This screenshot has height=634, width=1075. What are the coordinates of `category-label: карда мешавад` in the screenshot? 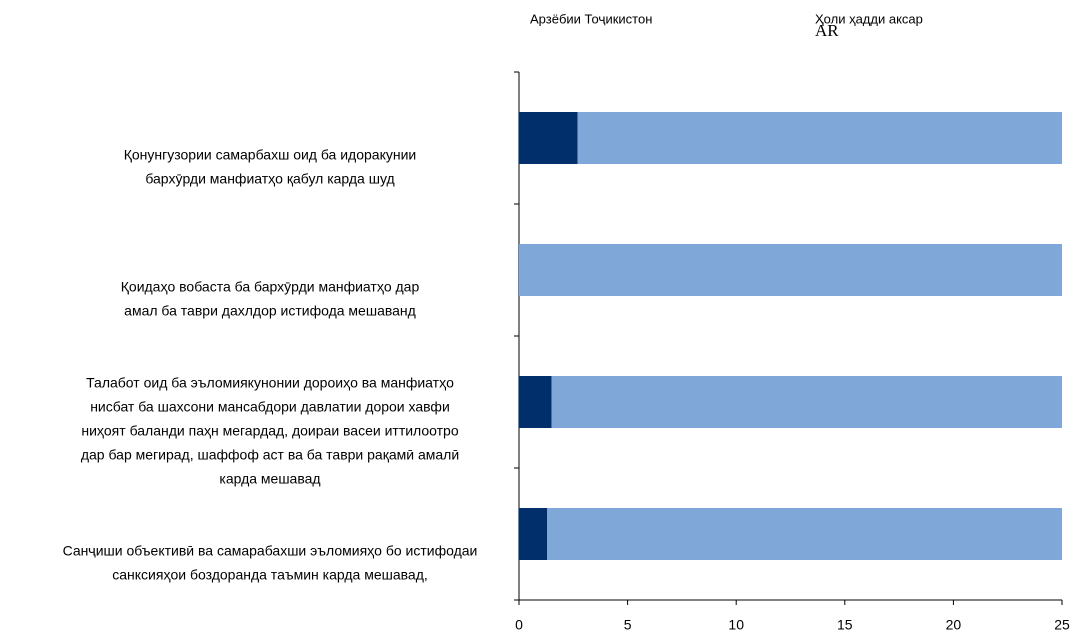 It's located at (269, 479).